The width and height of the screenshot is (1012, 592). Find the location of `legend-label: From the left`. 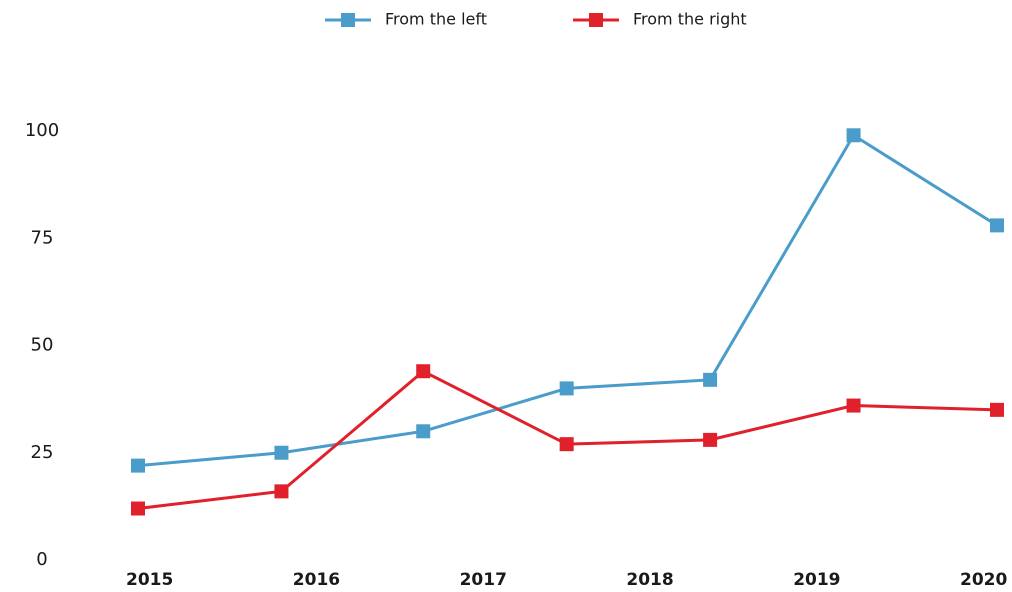

legend-label: From the left is located at coordinates (436, 19).